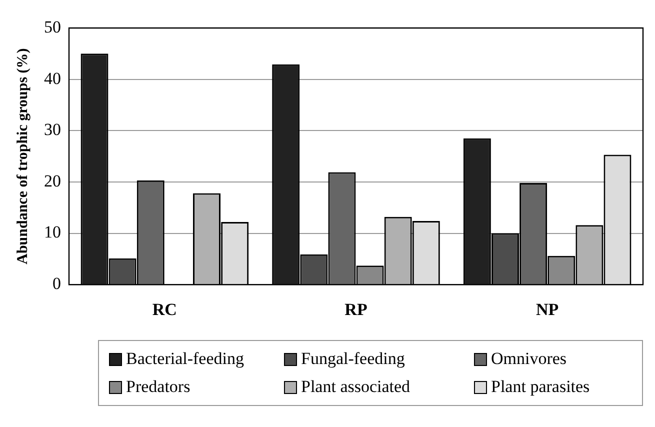 The width and height of the screenshot is (655, 427). Describe the element at coordinates (164, 310) in the screenshot. I see `x-tick-label: RC` at that location.